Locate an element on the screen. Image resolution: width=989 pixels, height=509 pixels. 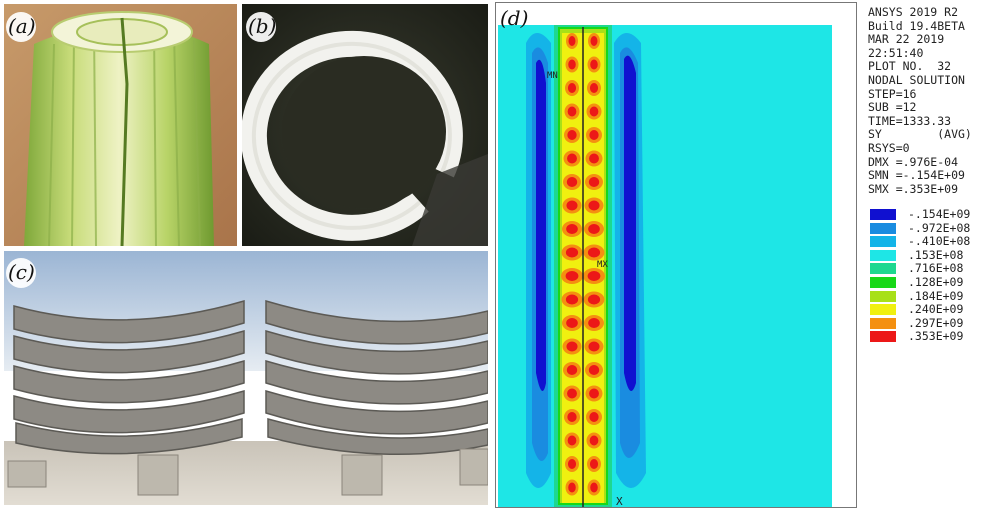
max-marker-label: MX is located at coordinates (602, 265).